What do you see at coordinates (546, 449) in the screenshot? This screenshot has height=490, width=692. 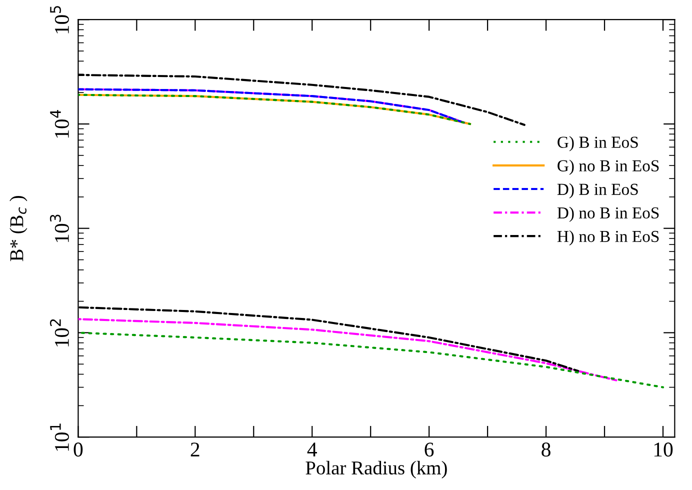 I see `x-tick-label: 8` at bounding box center [546, 449].